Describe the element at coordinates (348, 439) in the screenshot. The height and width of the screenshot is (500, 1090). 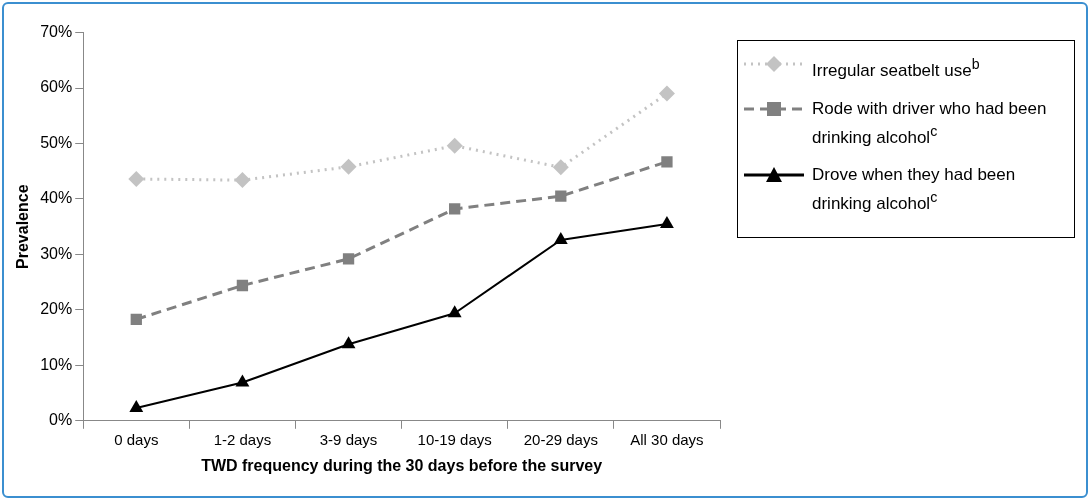
I see `x-tick-label: 3-9 days` at that location.